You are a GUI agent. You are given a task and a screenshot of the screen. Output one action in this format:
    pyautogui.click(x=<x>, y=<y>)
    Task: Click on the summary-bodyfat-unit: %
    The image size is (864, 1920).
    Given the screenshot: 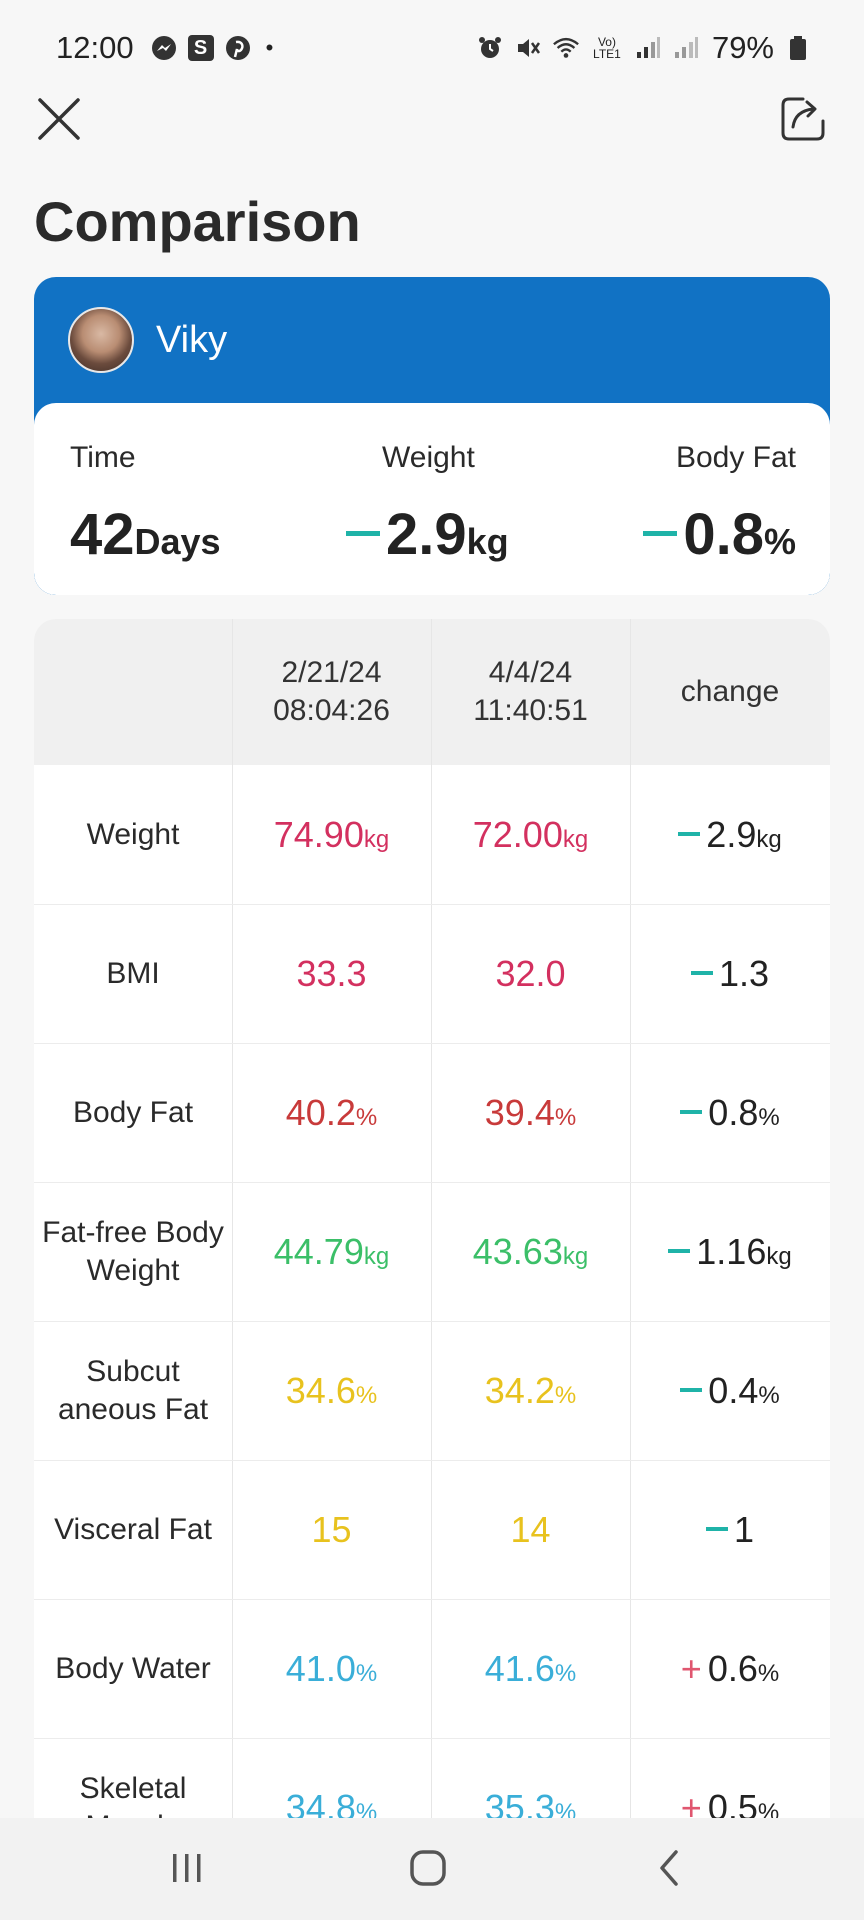 What is the action you would take?
    pyautogui.click(x=779, y=541)
    